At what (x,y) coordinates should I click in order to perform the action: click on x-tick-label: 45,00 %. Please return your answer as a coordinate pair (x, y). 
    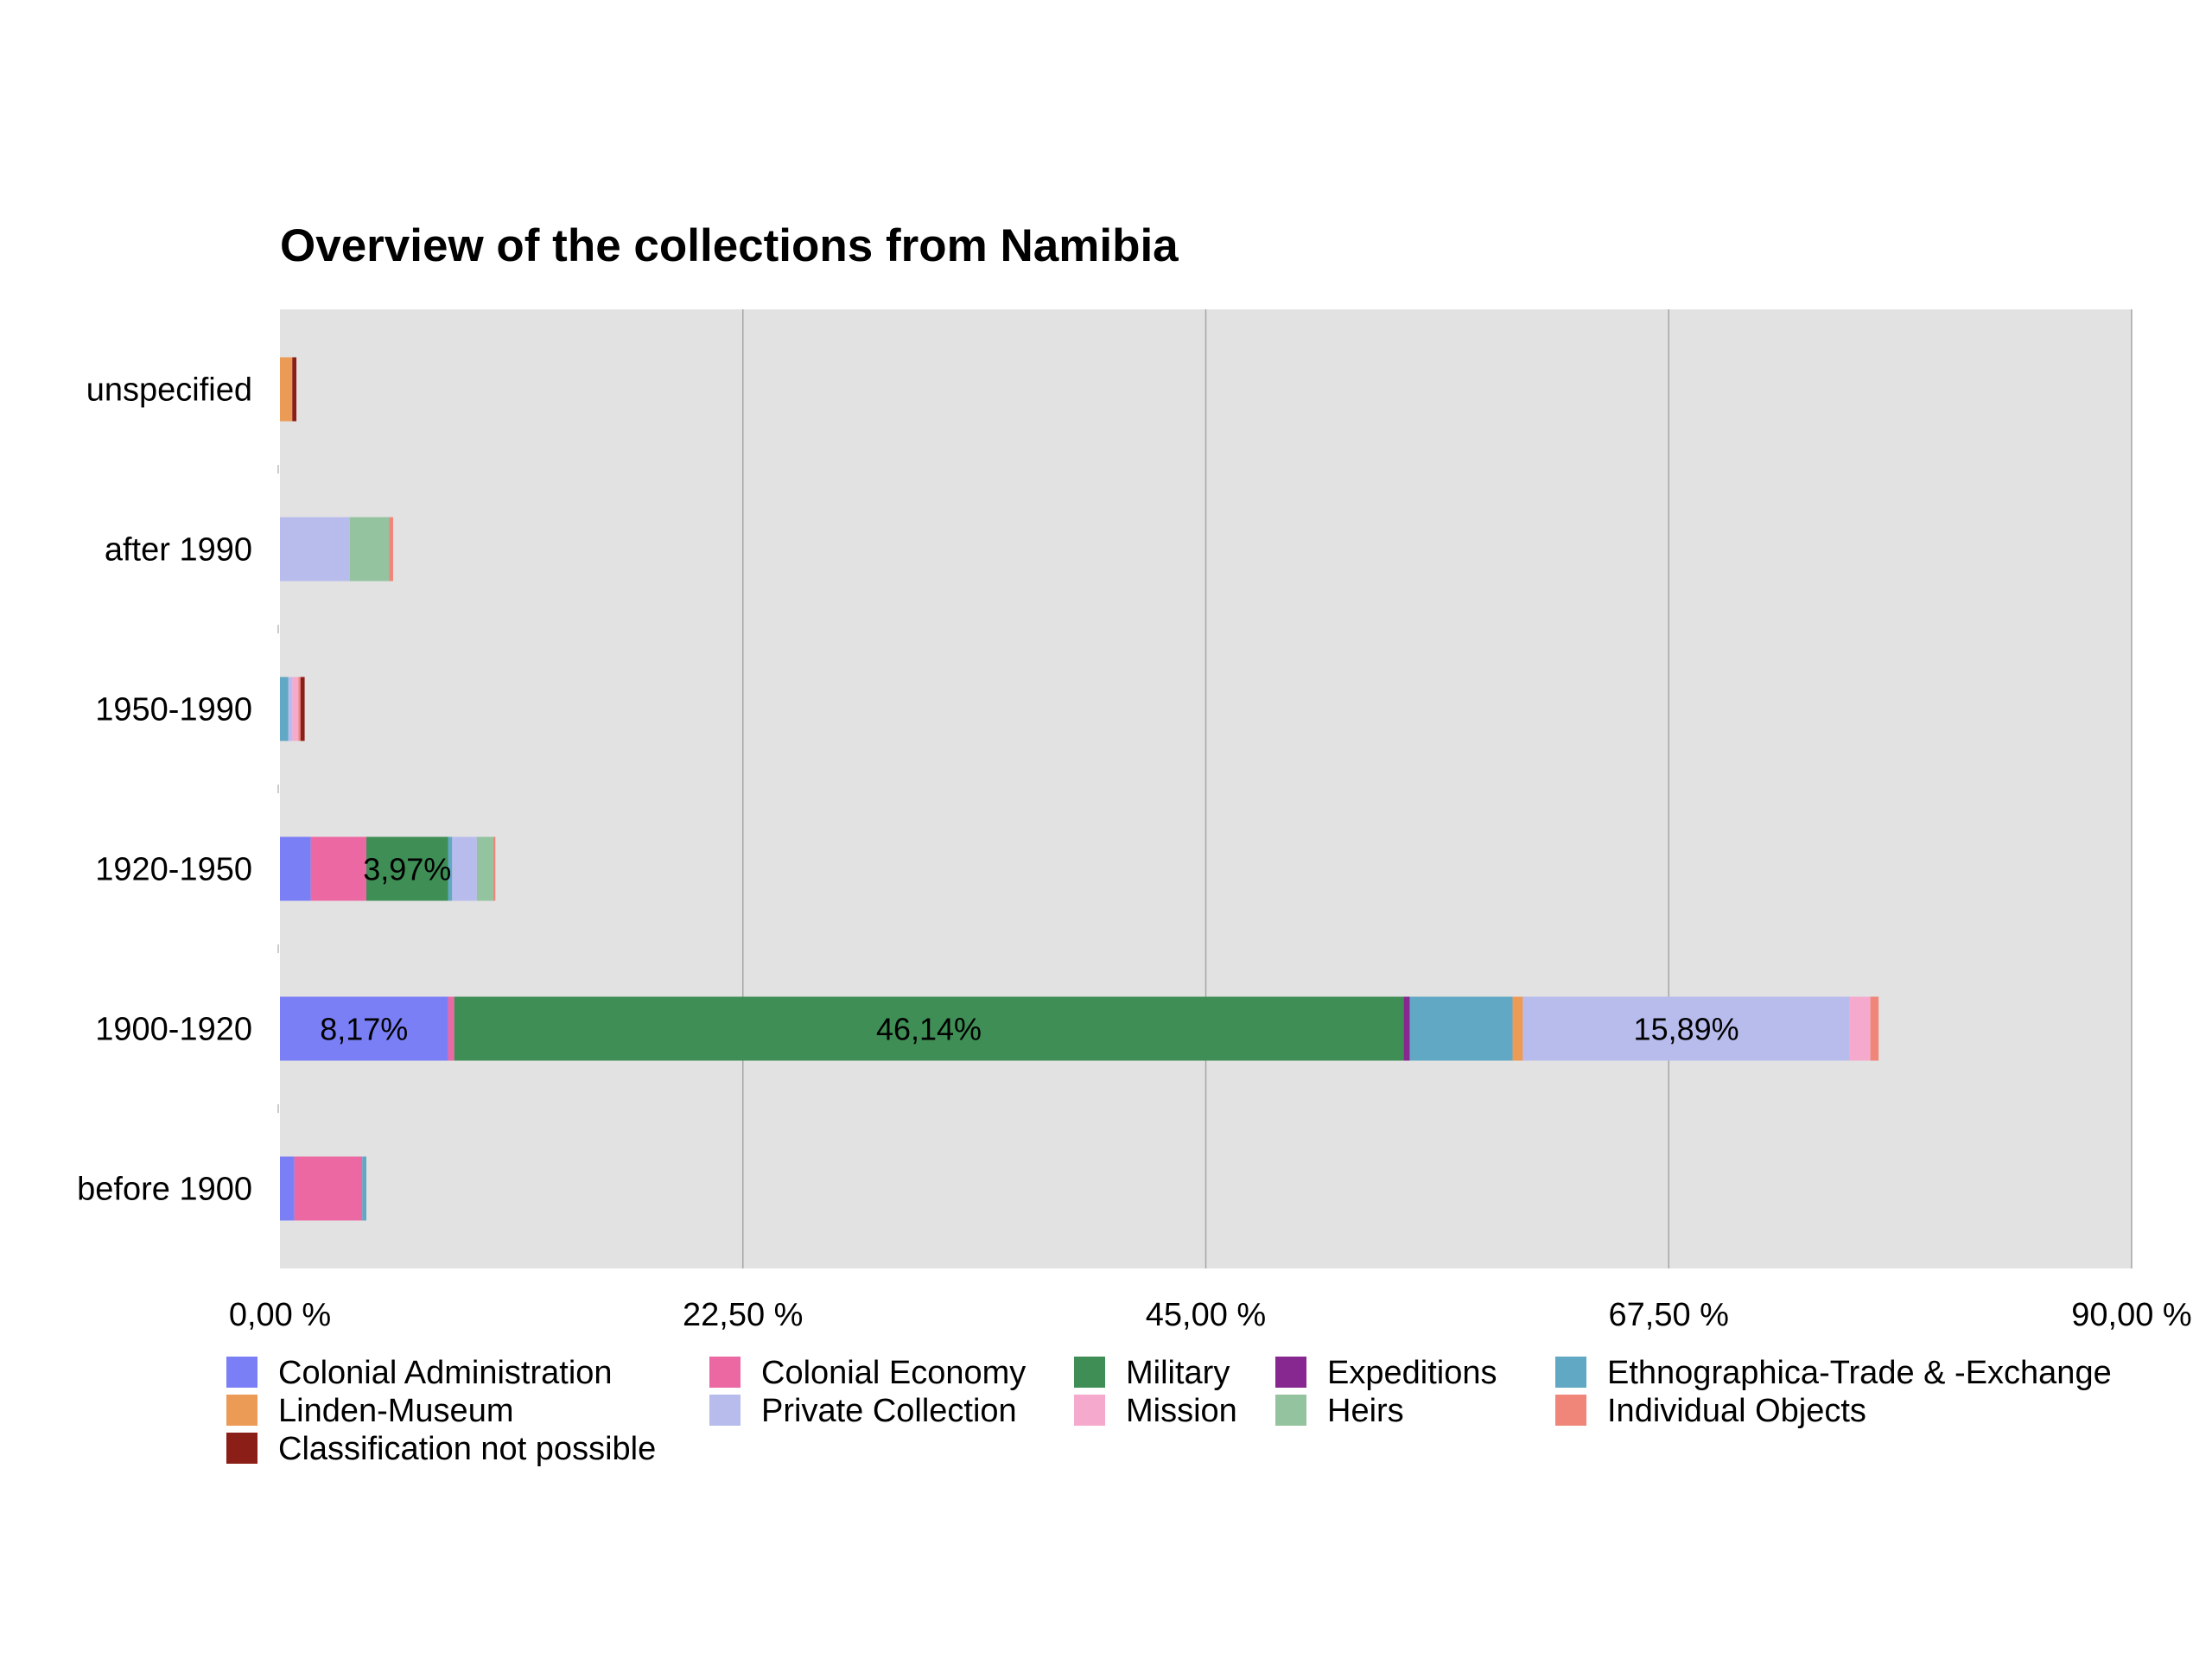
    Looking at the image, I should click on (1206, 1315).